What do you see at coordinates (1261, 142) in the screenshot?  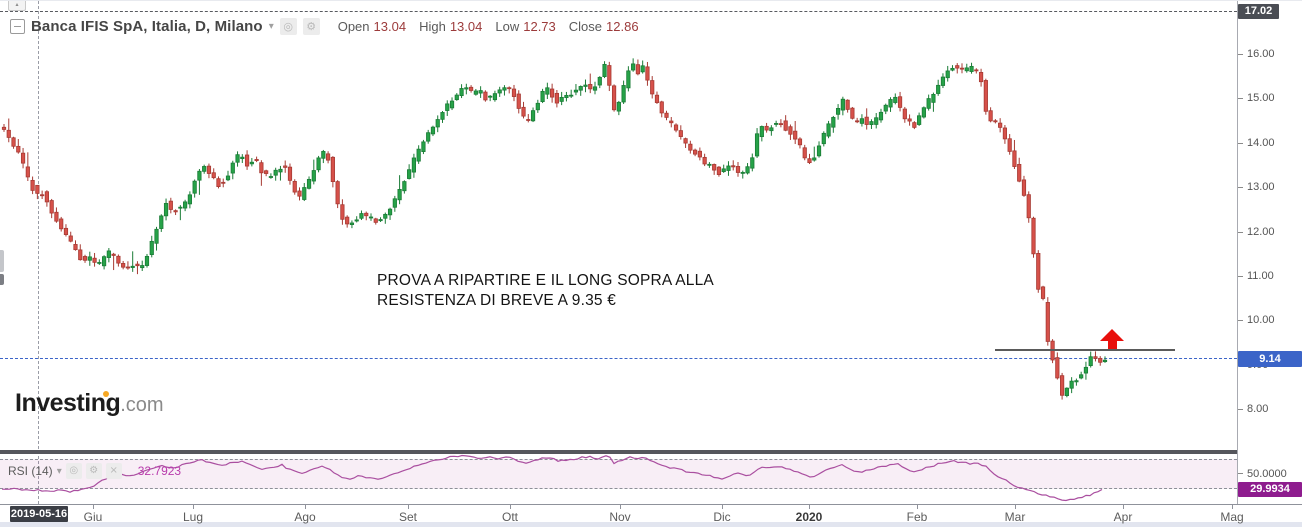 I see `price-label-14.00: 14.00` at bounding box center [1261, 142].